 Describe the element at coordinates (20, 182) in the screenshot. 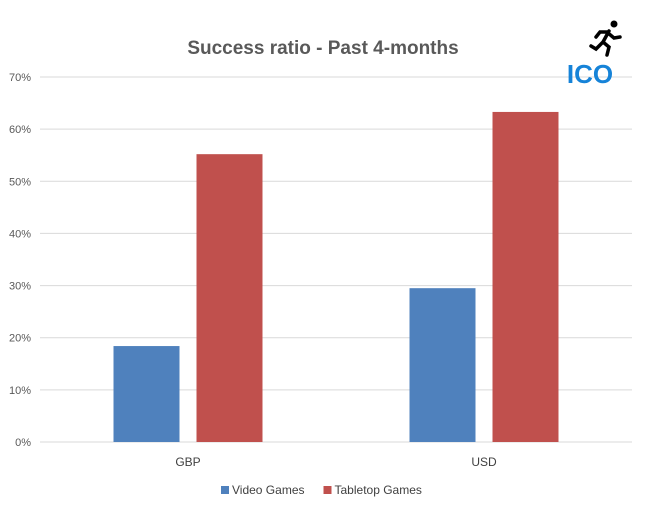

I see `y-tick-label: 50%` at that location.